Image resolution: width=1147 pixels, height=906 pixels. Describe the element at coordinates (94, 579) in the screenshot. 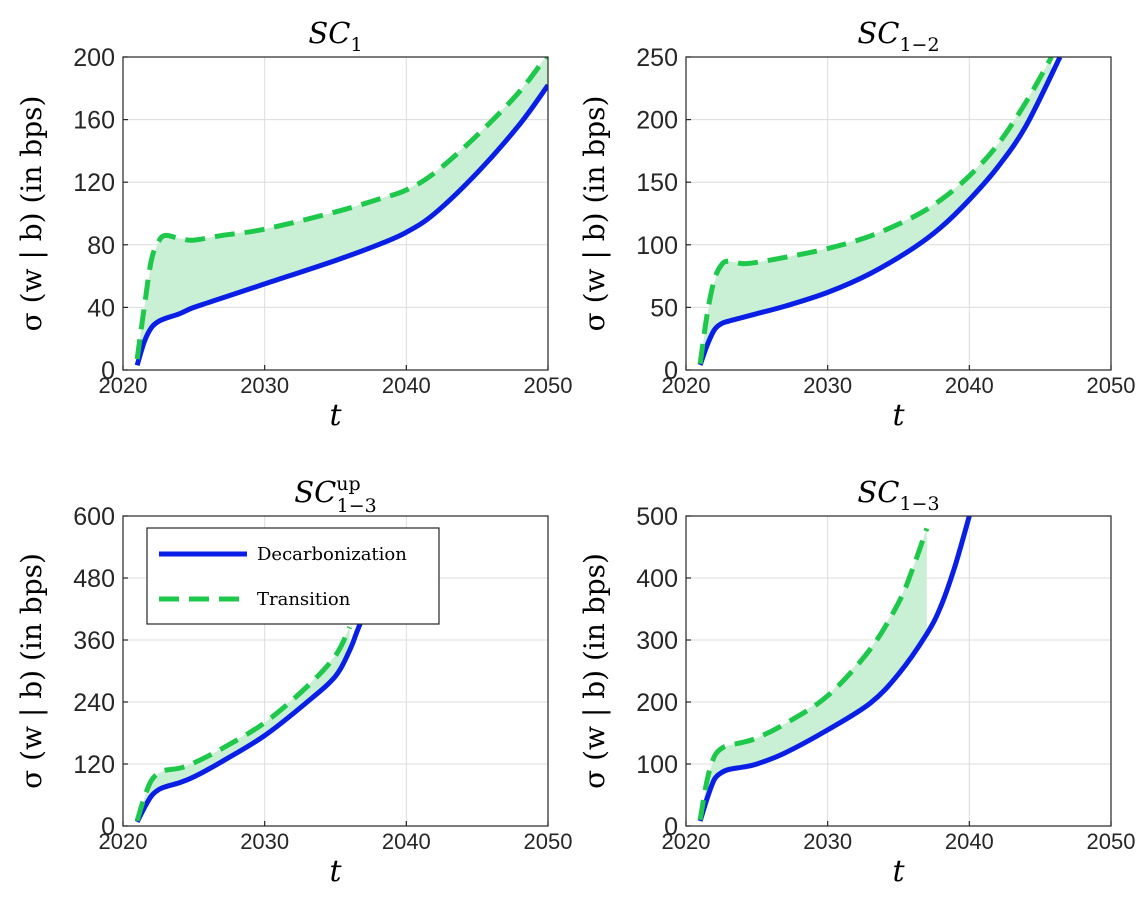

I see `y-tick-label: 480` at that location.